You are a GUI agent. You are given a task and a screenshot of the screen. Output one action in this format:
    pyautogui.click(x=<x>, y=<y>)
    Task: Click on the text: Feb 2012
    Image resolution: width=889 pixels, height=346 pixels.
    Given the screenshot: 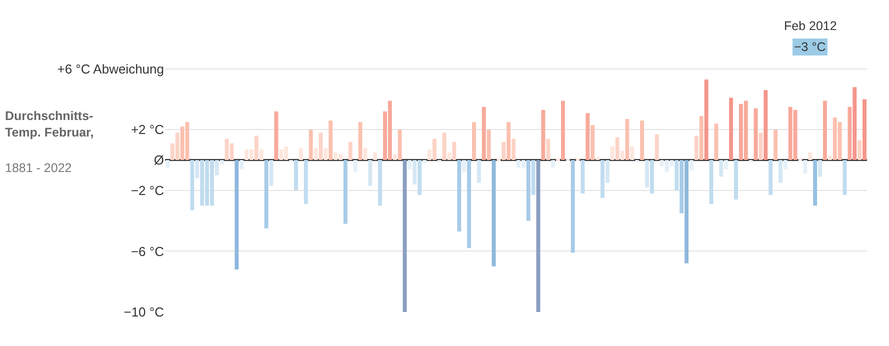 What is the action you would take?
    pyautogui.click(x=810, y=26)
    